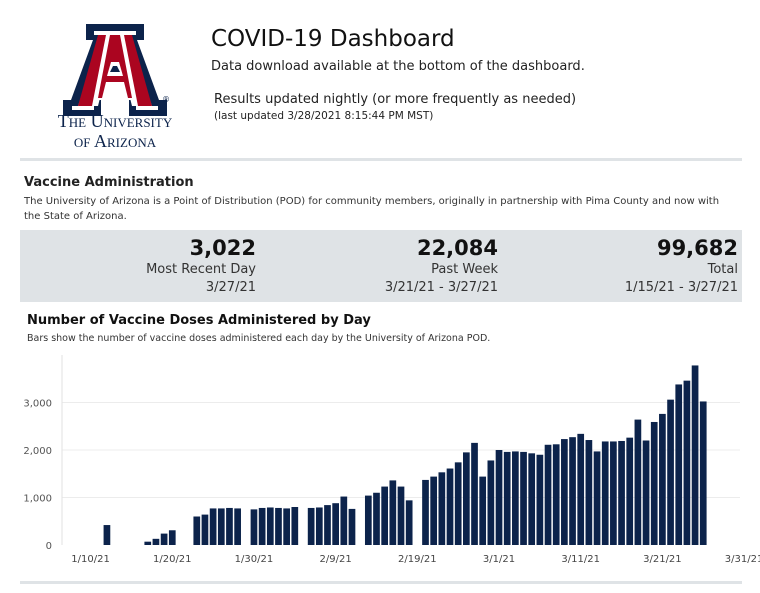  Describe the element at coordinates (115, 141) in the screenshot. I see `logo-line2: of Arizona` at that location.